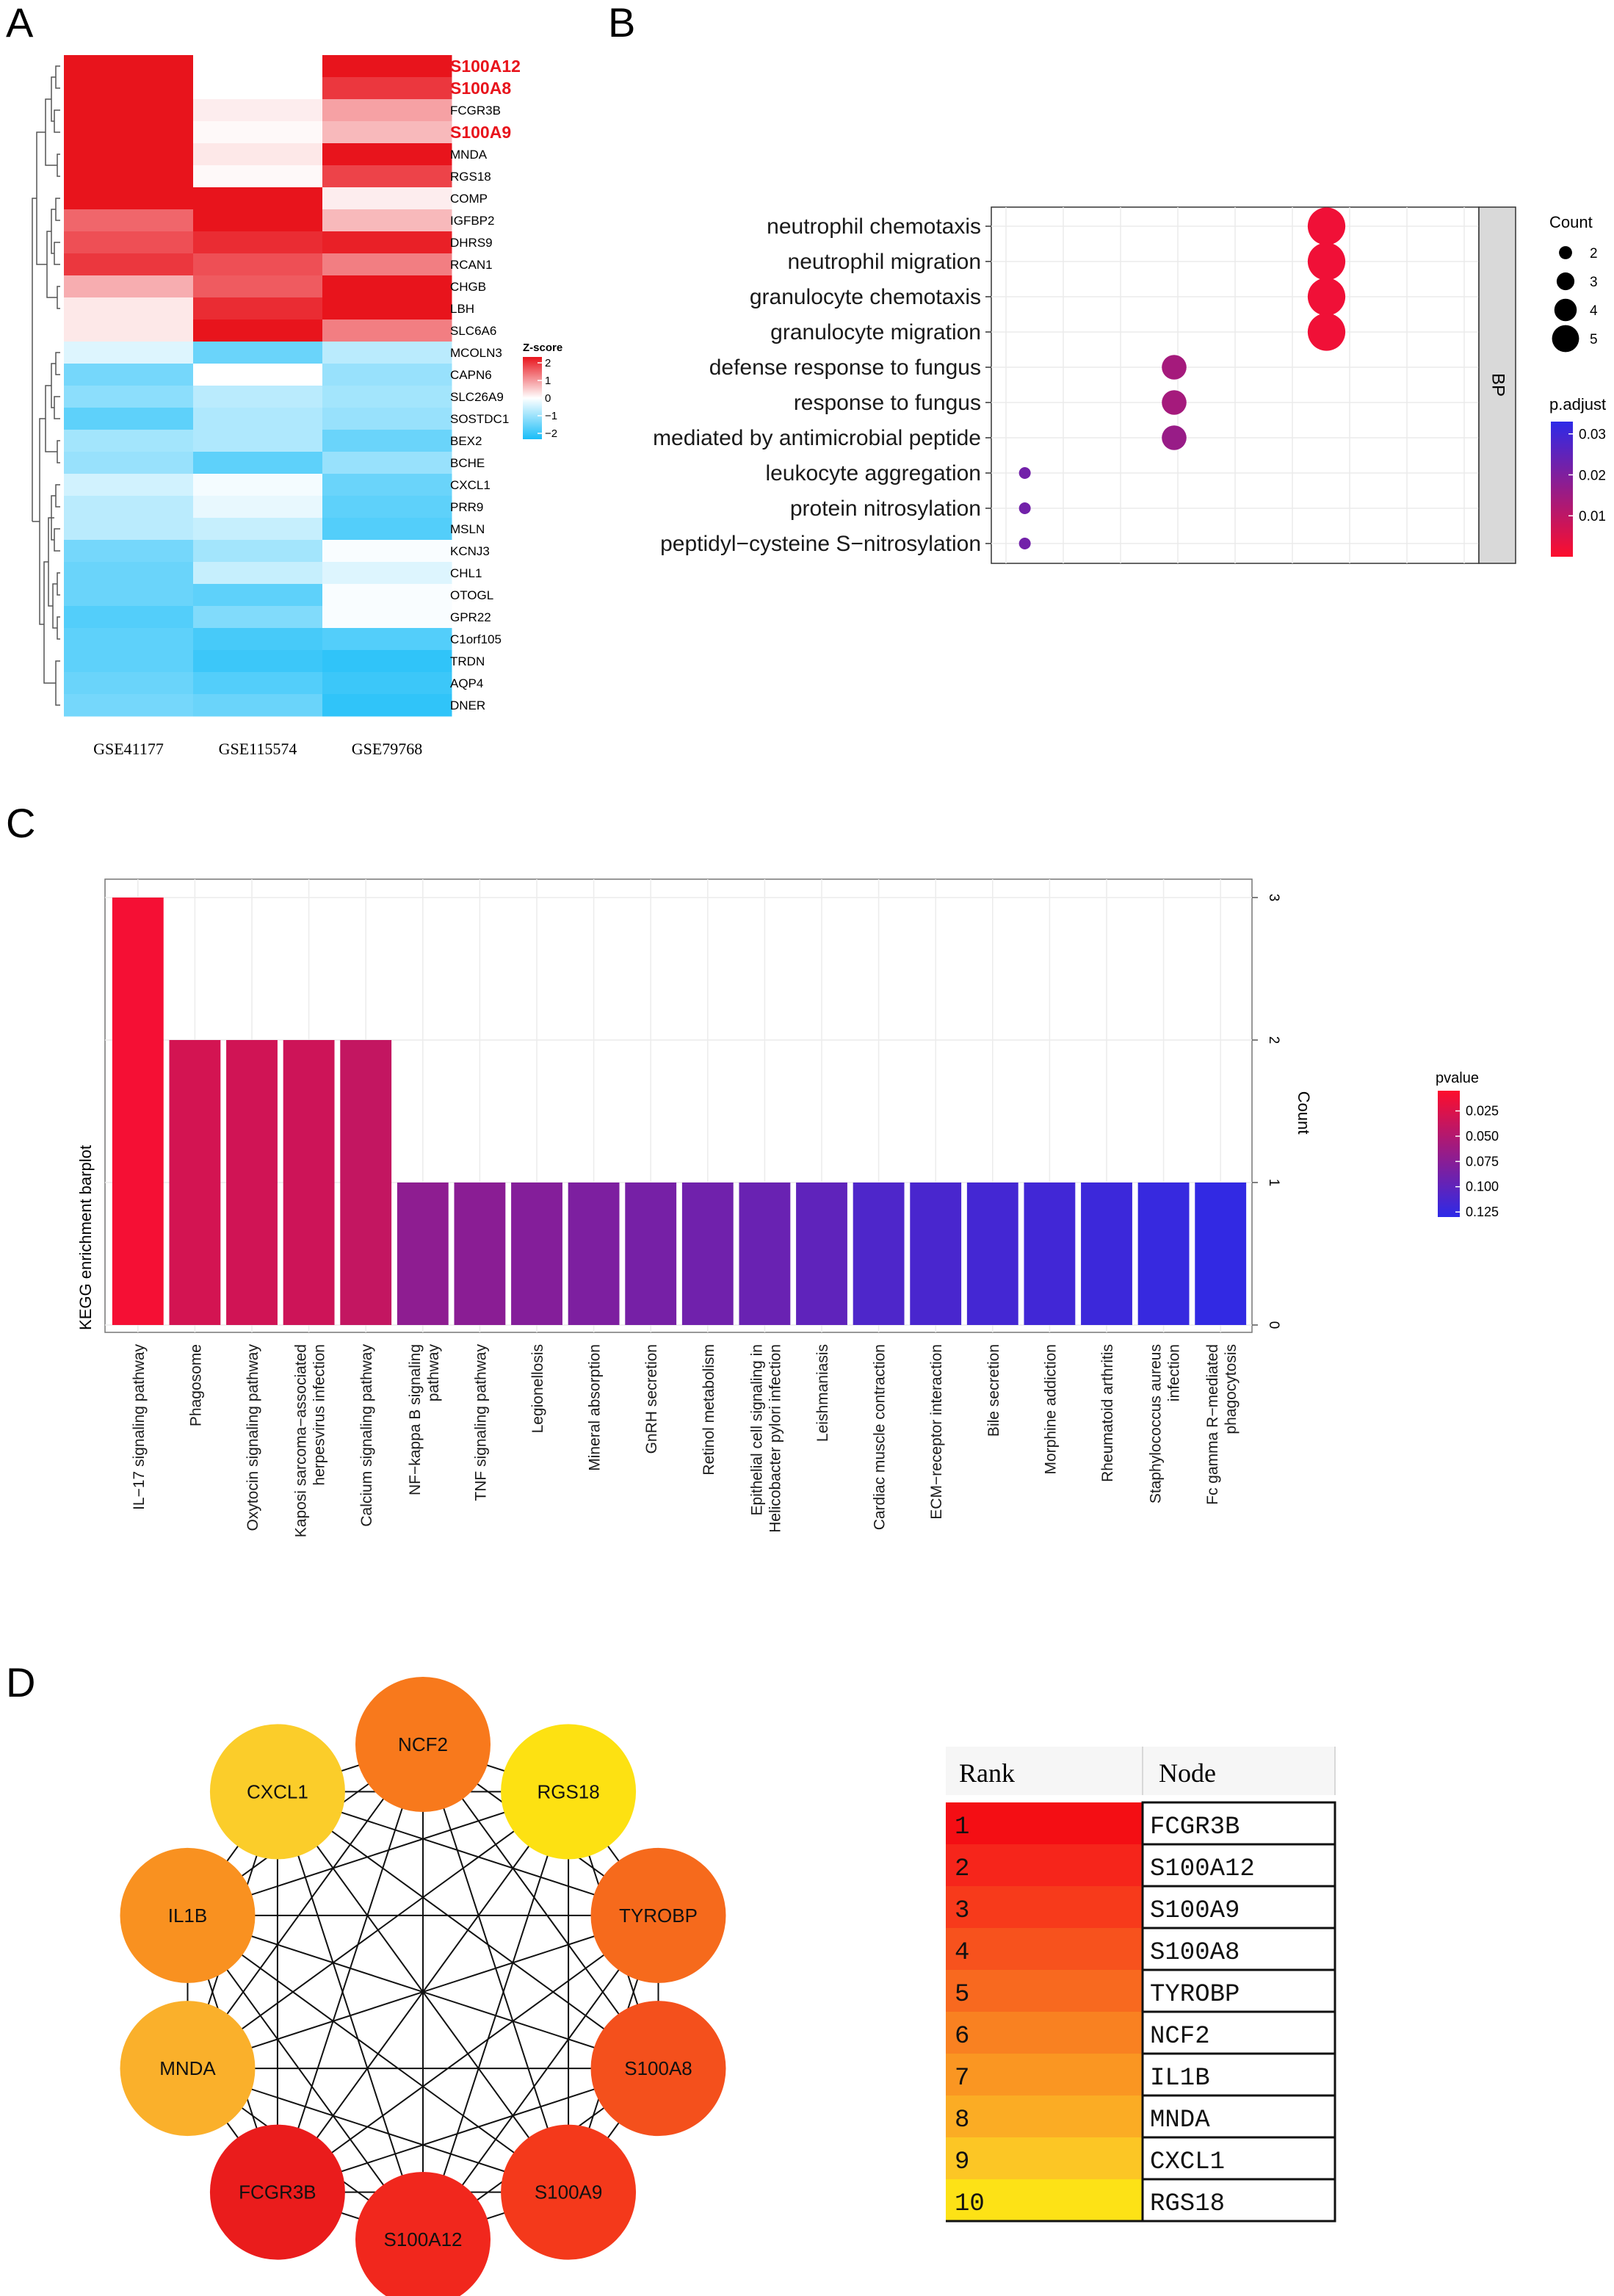 The image size is (1614, 2296). I want to click on heatmap-cell-s100a8-gse41177, so click(129, 88).